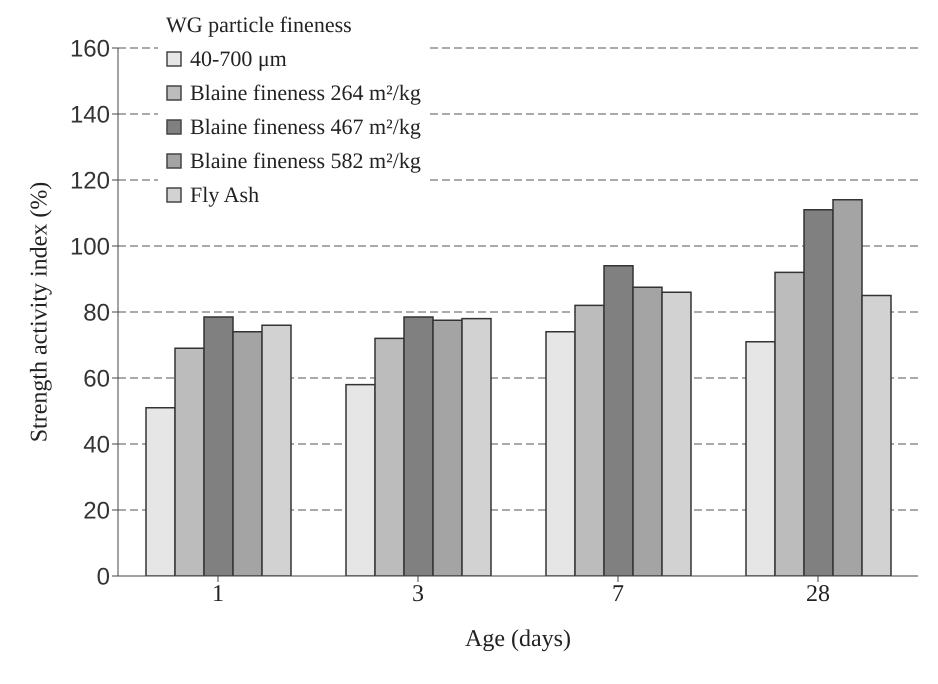  What do you see at coordinates (39, 312) in the screenshot?
I see `y-axis-title: Strength activity index (%)` at bounding box center [39, 312].